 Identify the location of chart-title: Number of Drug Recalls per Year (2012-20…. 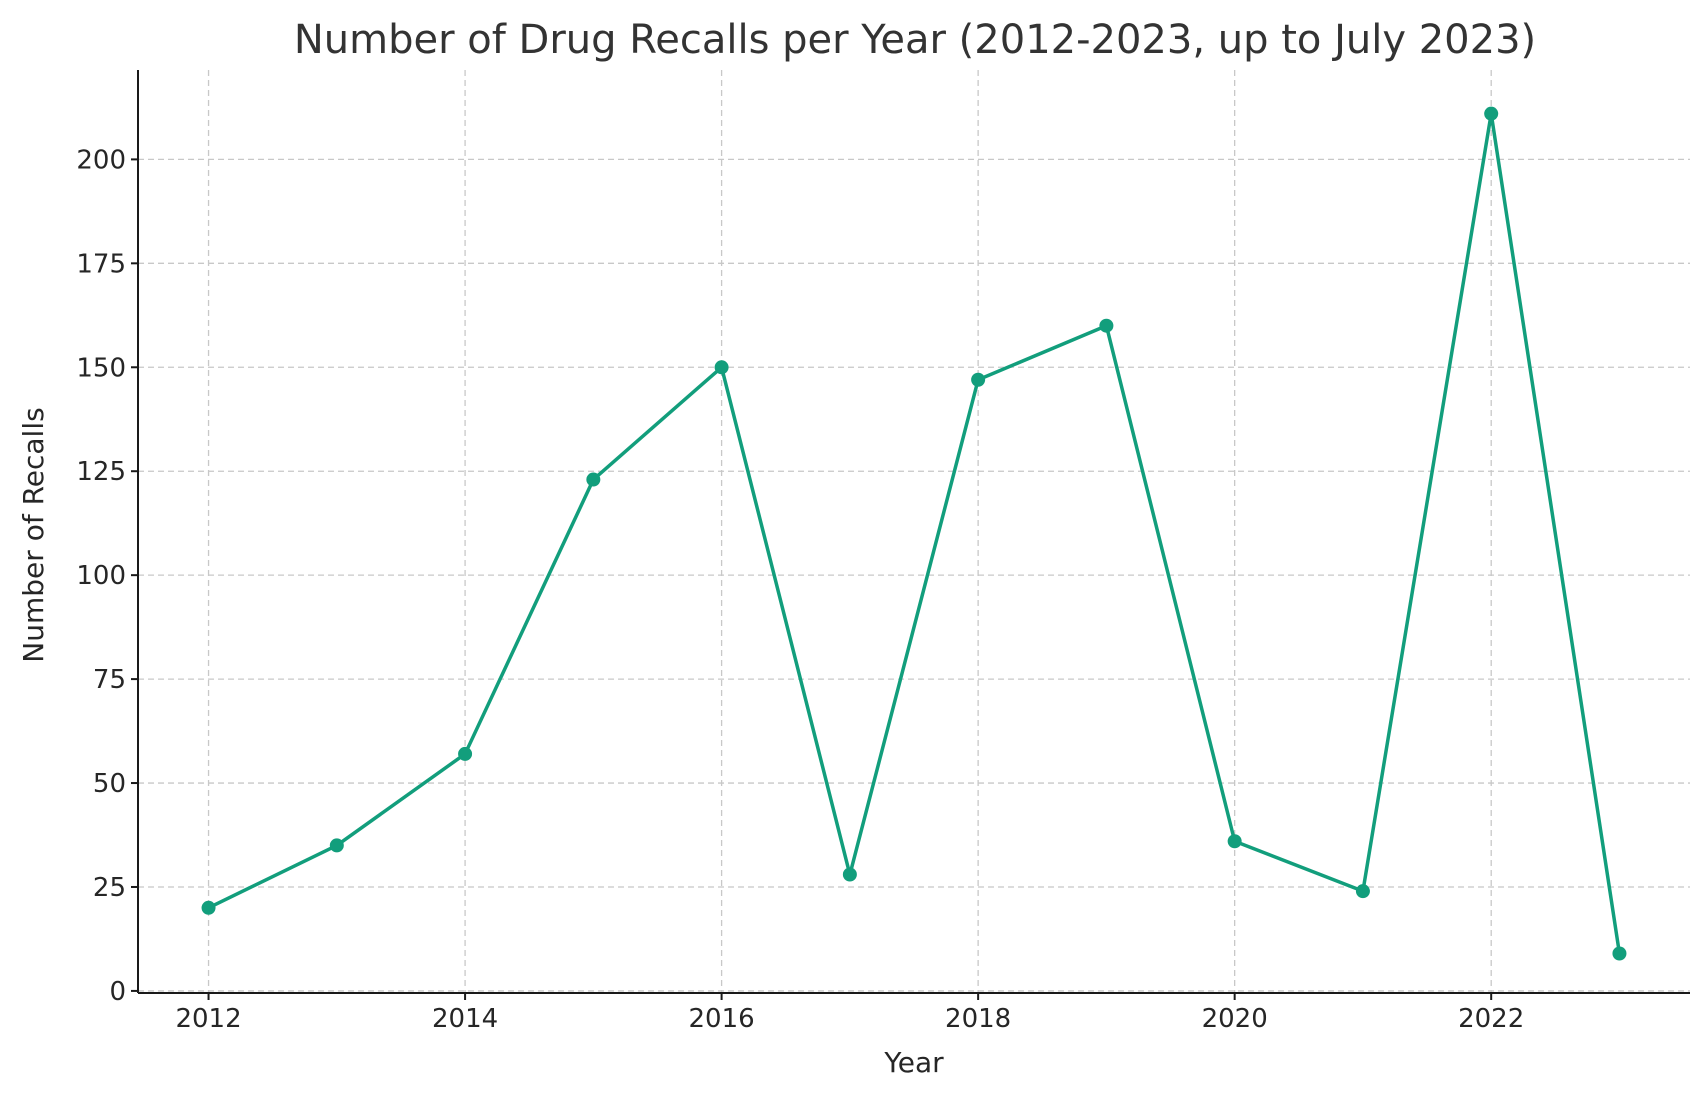
(915, 40).